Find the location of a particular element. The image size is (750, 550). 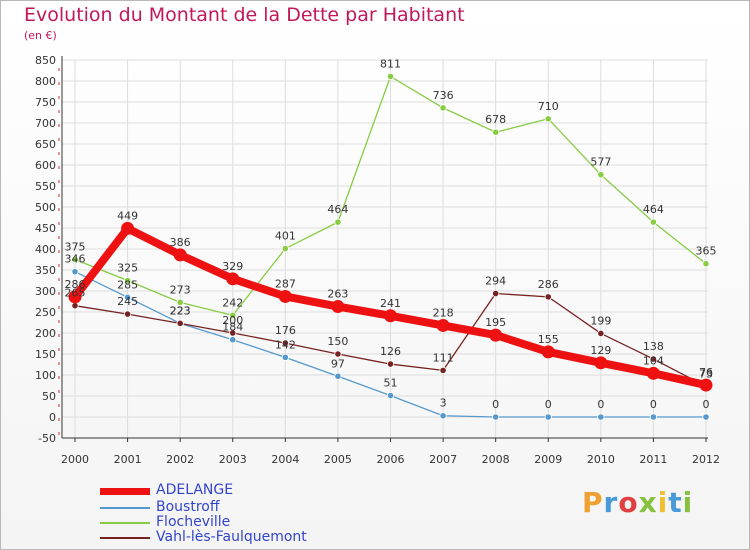

x-tick-label: 2001 is located at coordinates (128, 459).